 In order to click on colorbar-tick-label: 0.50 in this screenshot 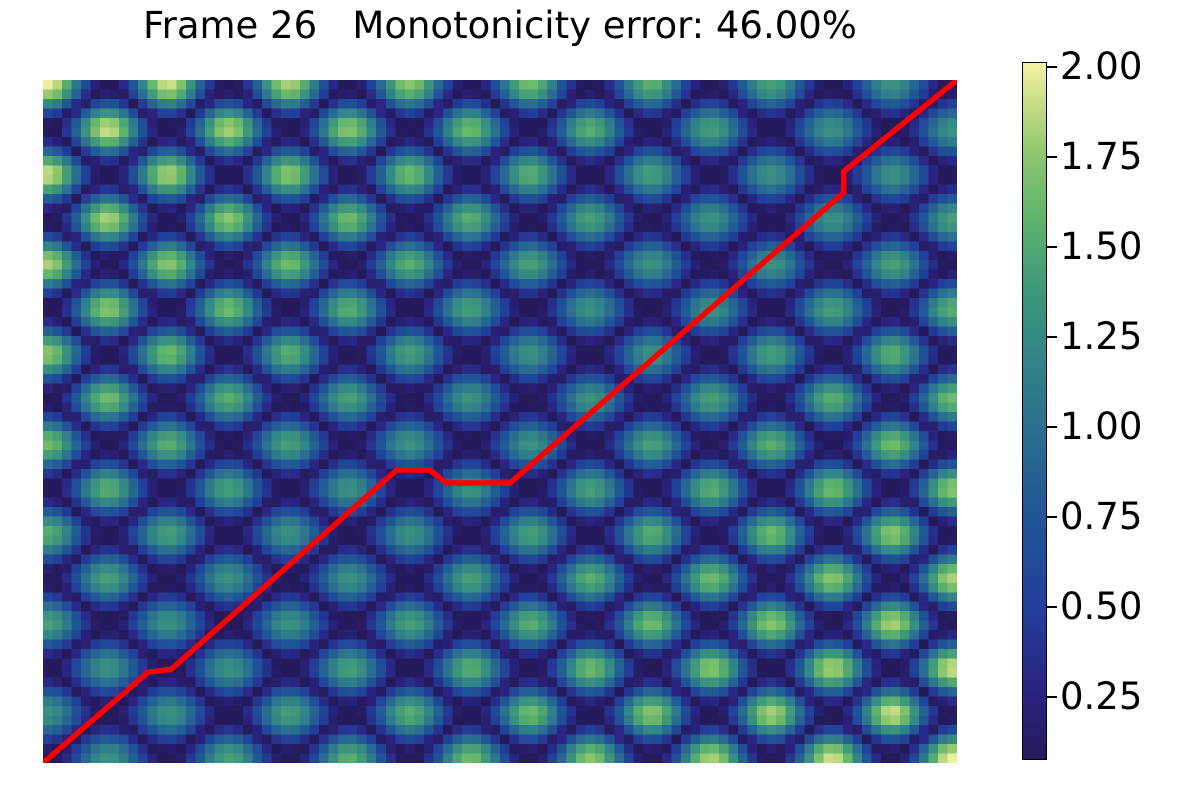, I will do `click(1101, 606)`.